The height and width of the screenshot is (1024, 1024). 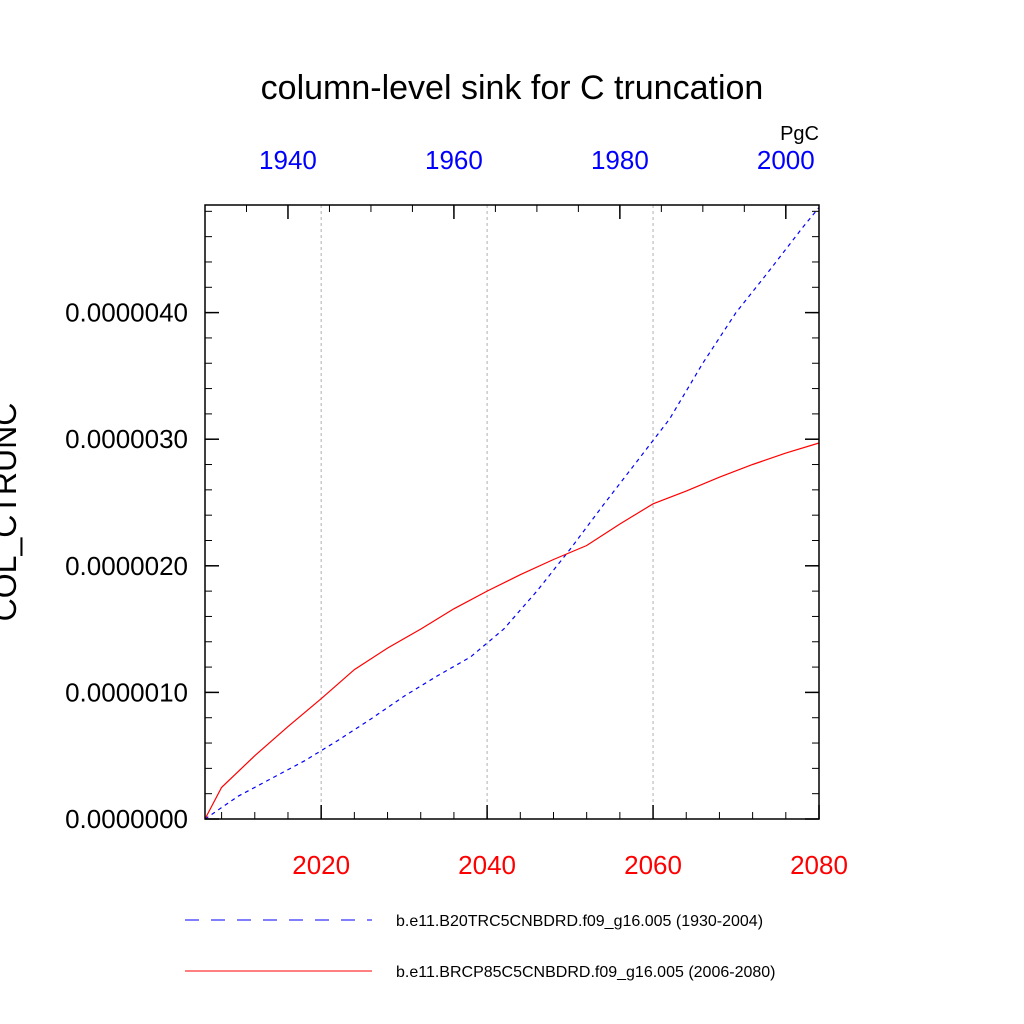 What do you see at coordinates (454, 160) in the screenshot?
I see `x-top-tick-label: 1960` at bounding box center [454, 160].